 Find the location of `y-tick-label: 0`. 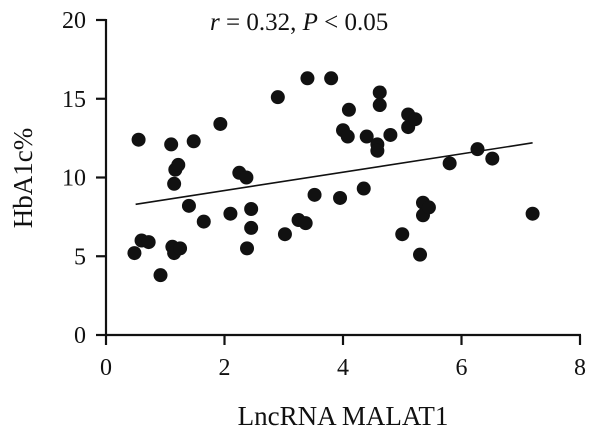

y-tick-label: 0 is located at coordinates (80, 336).